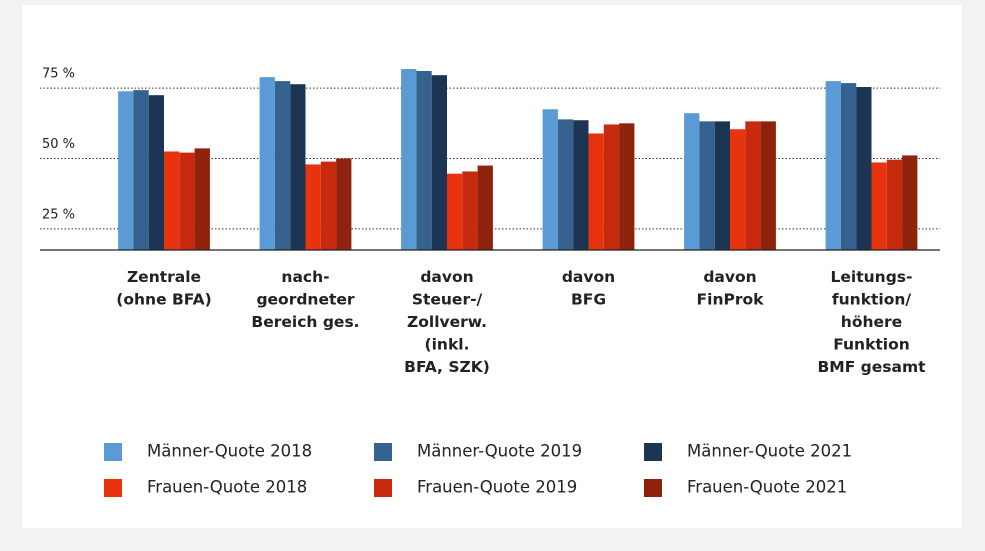  I want to click on x-tick-label-line: BFA, SZK), so click(447, 367).